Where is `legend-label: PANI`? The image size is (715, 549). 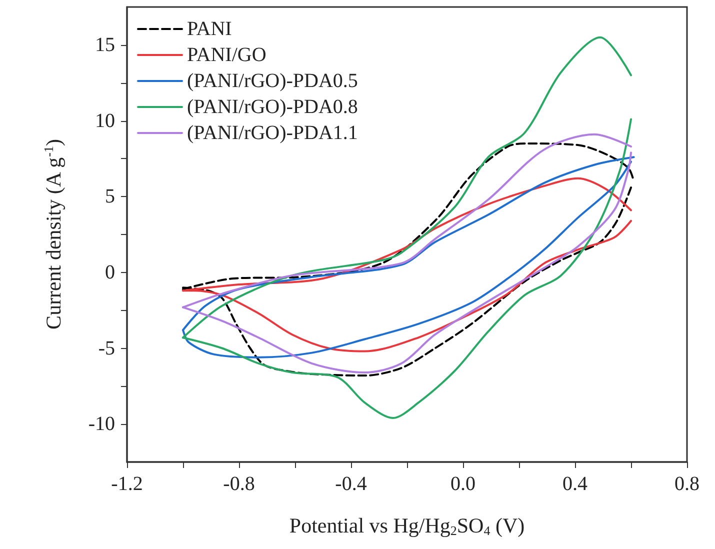
legend-label: PANI is located at coordinates (209, 29).